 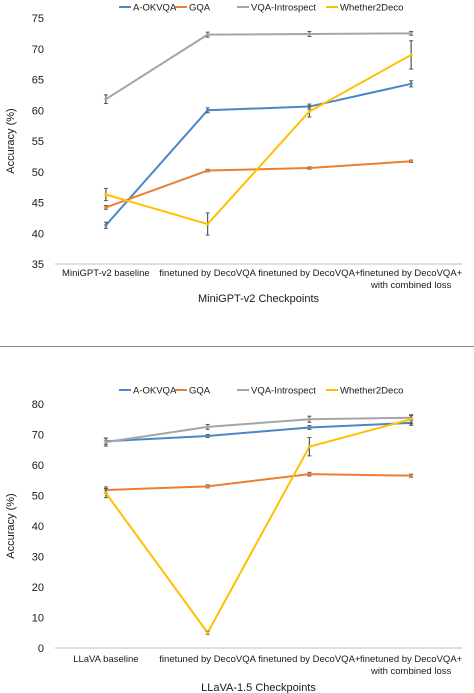 What do you see at coordinates (38, 588) in the screenshot?
I see `y-tick-label: 20` at bounding box center [38, 588].